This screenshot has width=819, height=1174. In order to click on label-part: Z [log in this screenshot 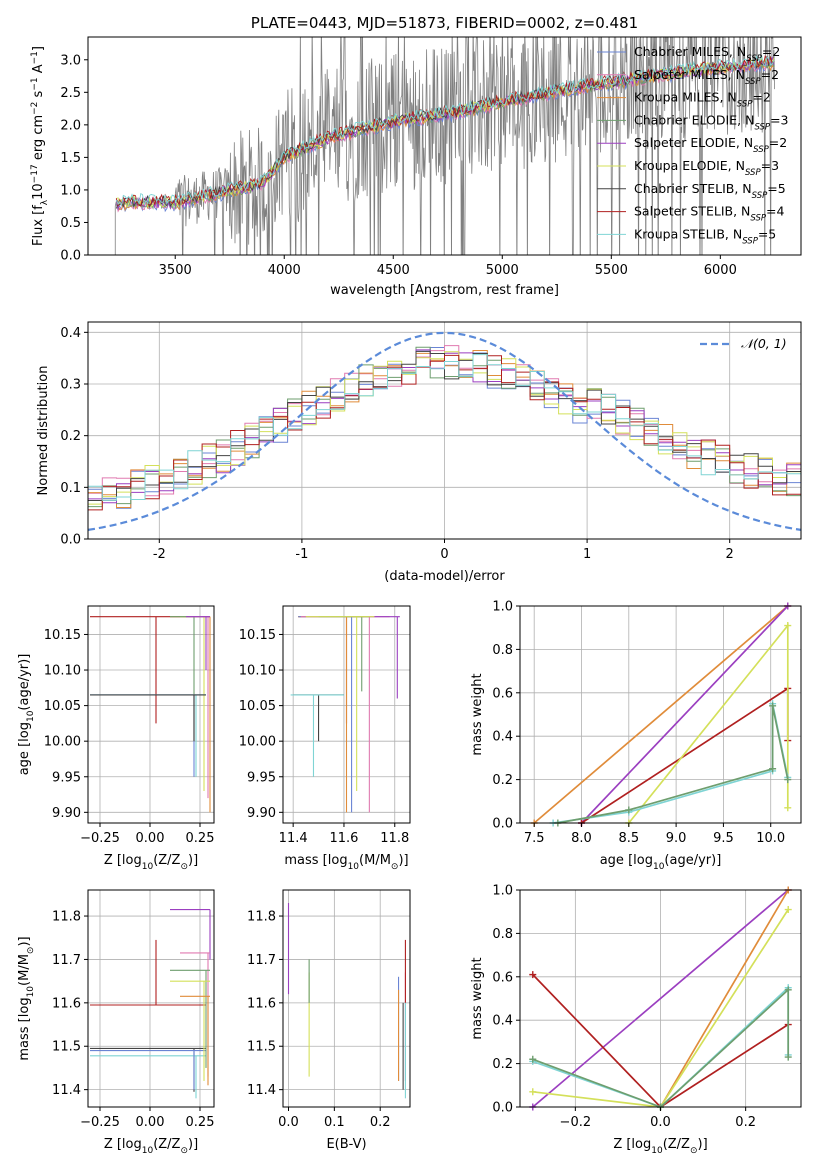, I will do `click(632, 1144)`.